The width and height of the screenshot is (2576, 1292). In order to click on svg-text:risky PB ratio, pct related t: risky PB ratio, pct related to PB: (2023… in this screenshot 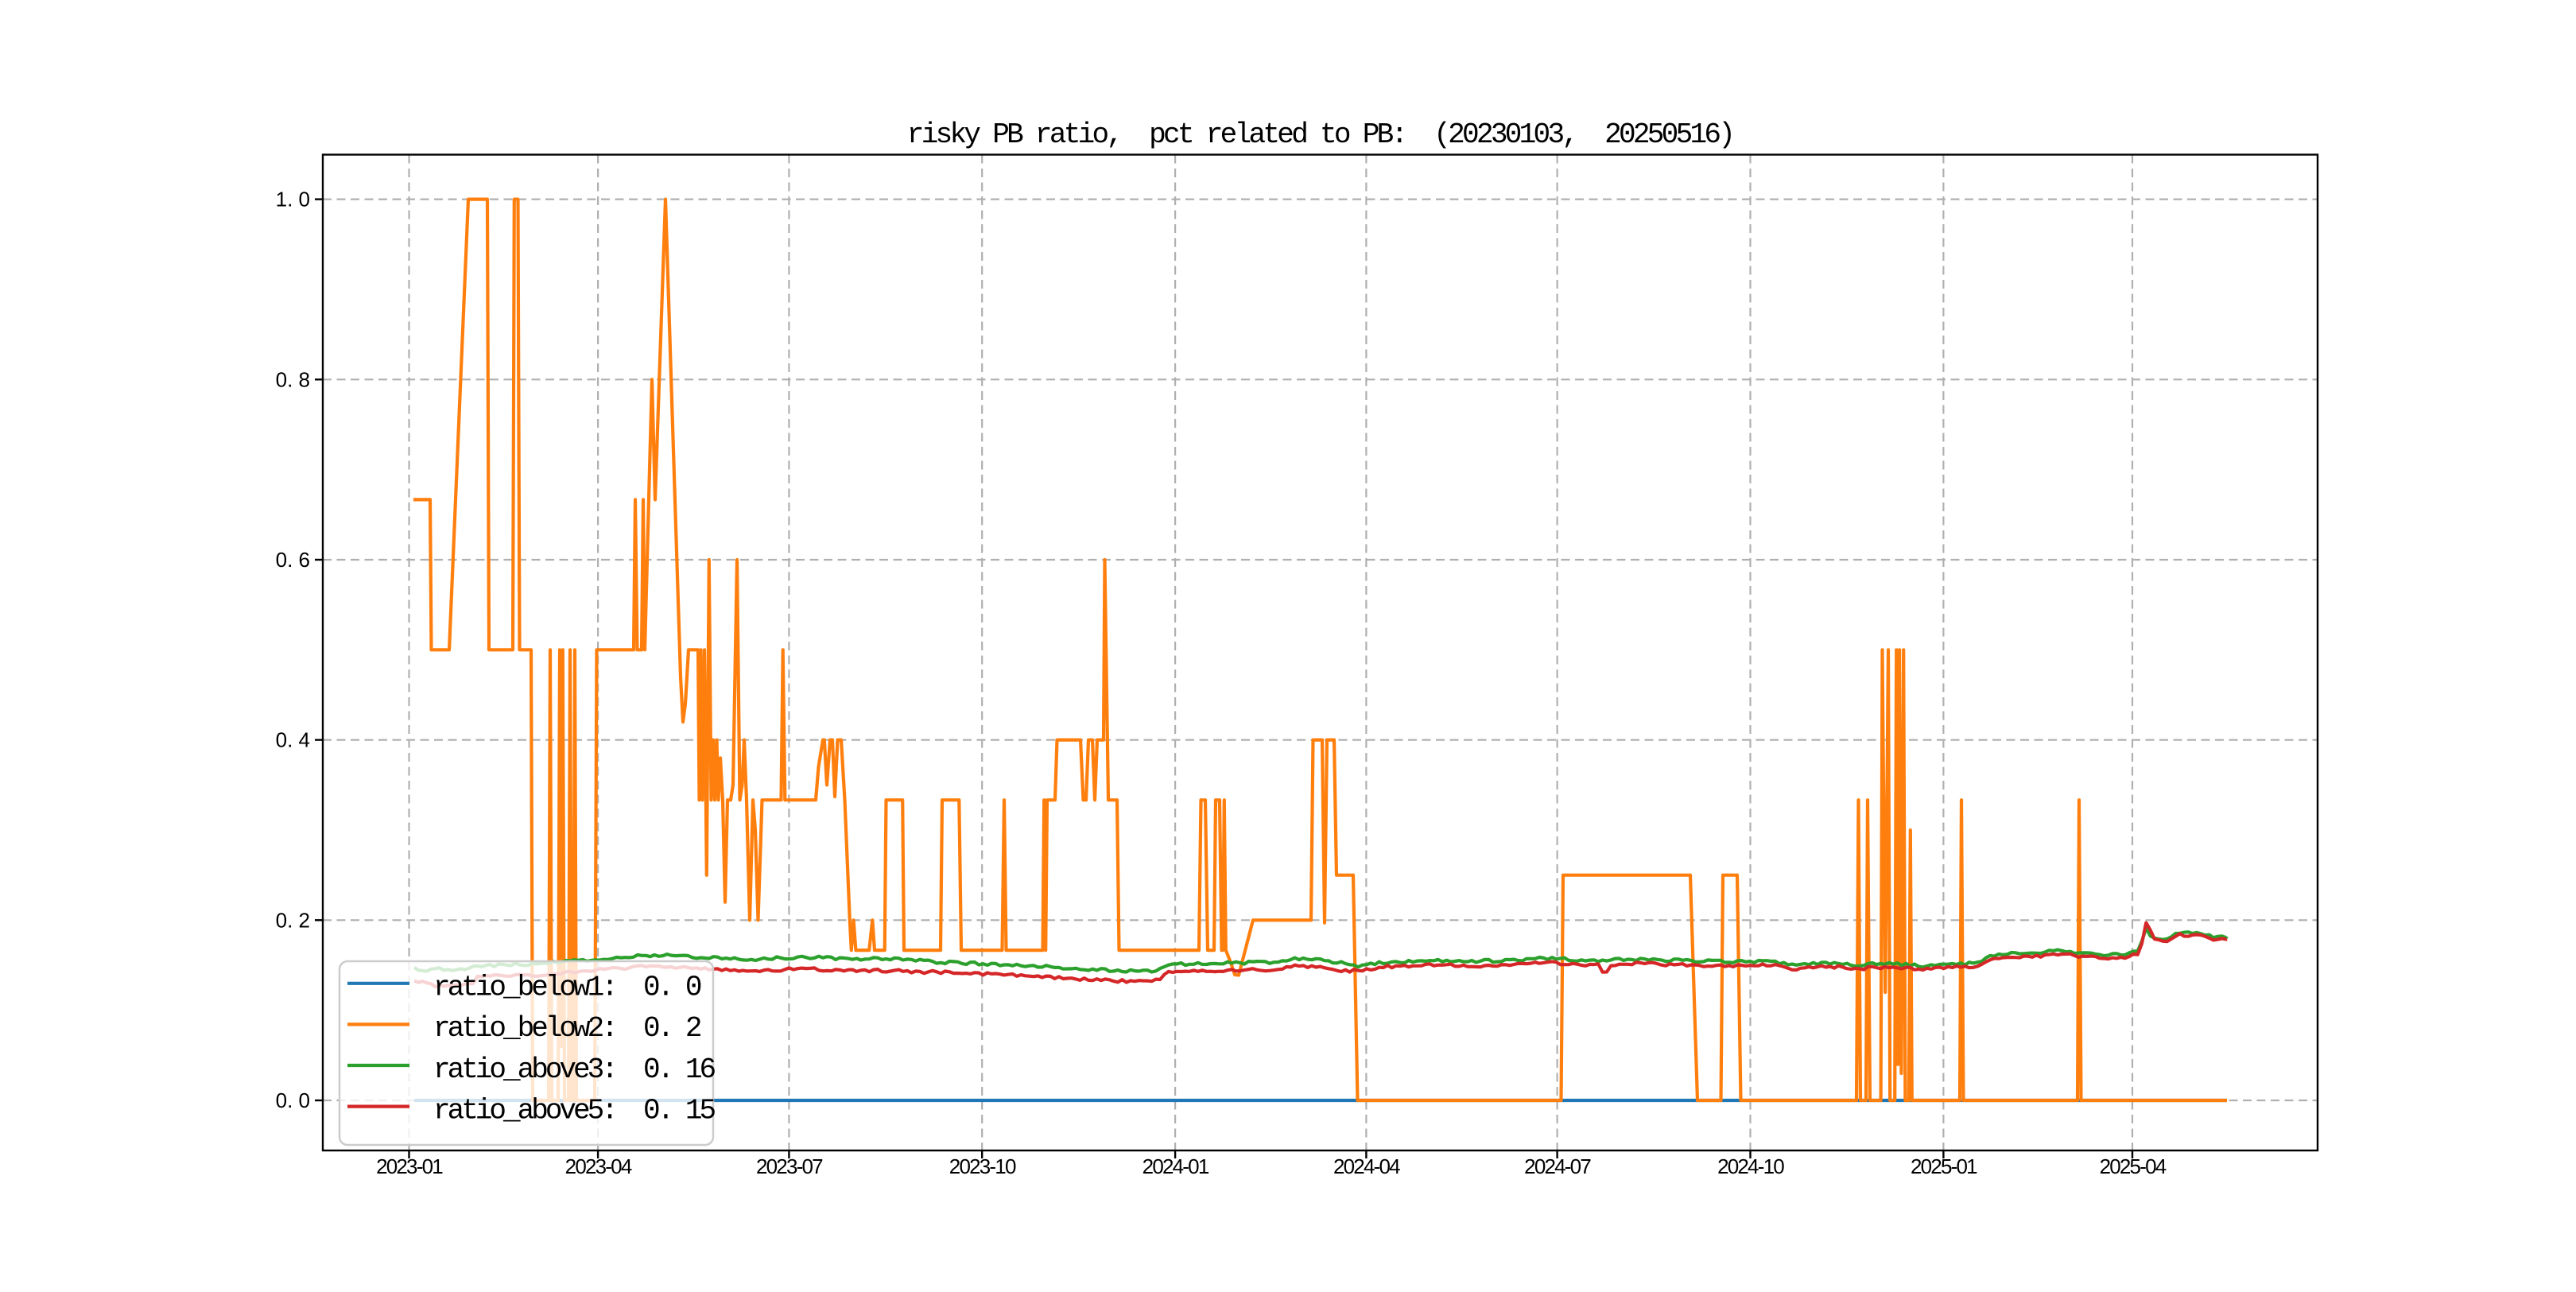, I will do `click(1320, 134)`.